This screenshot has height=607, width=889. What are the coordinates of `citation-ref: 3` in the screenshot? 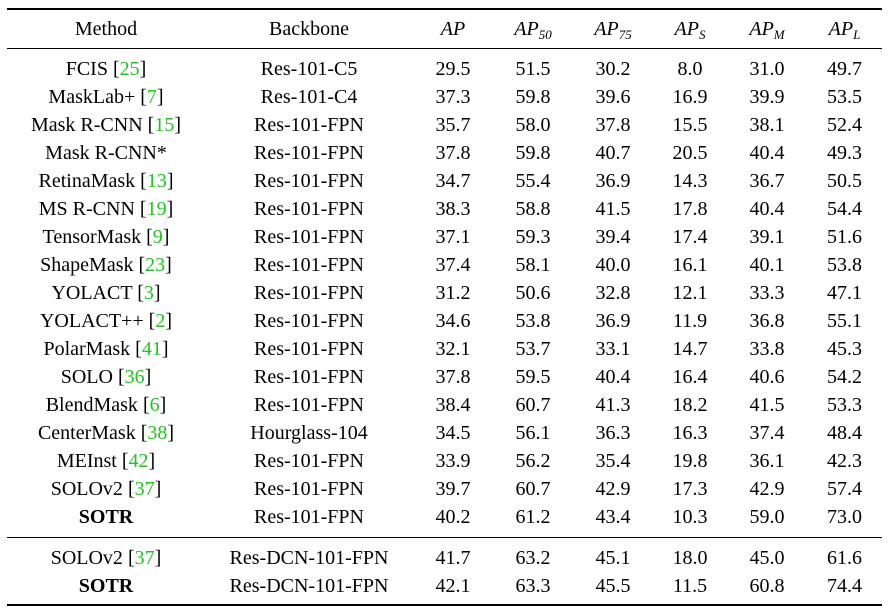 It's located at (148, 293).